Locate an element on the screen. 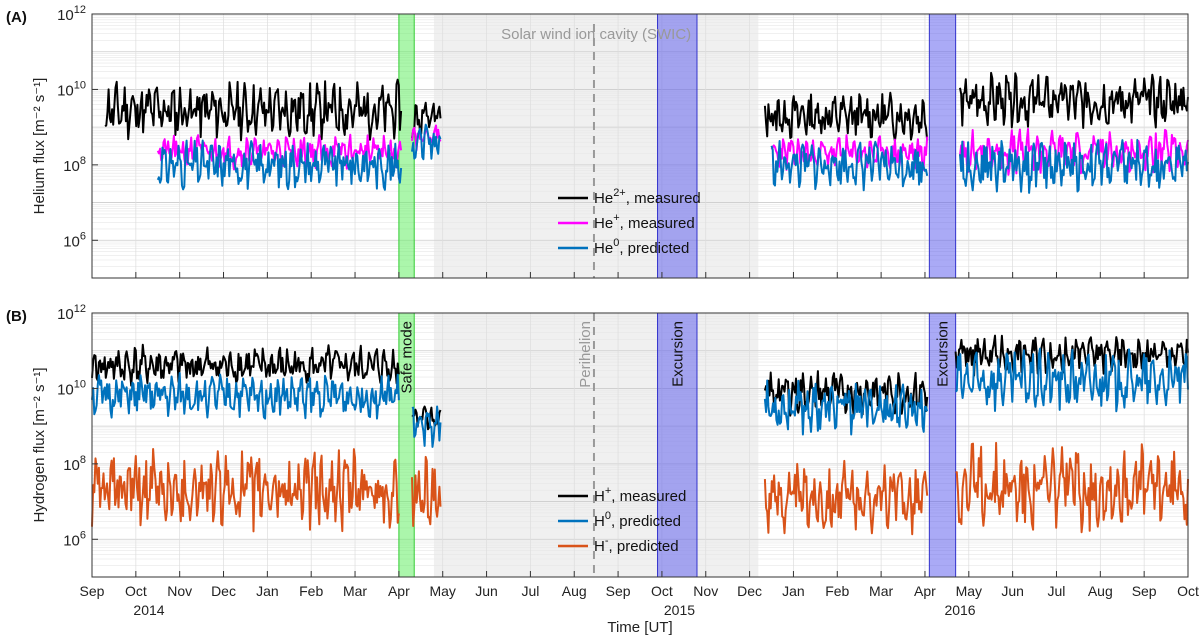 The width and height of the screenshot is (1200, 638). x-axis-label: Time [UT] is located at coordinates (639, 627).